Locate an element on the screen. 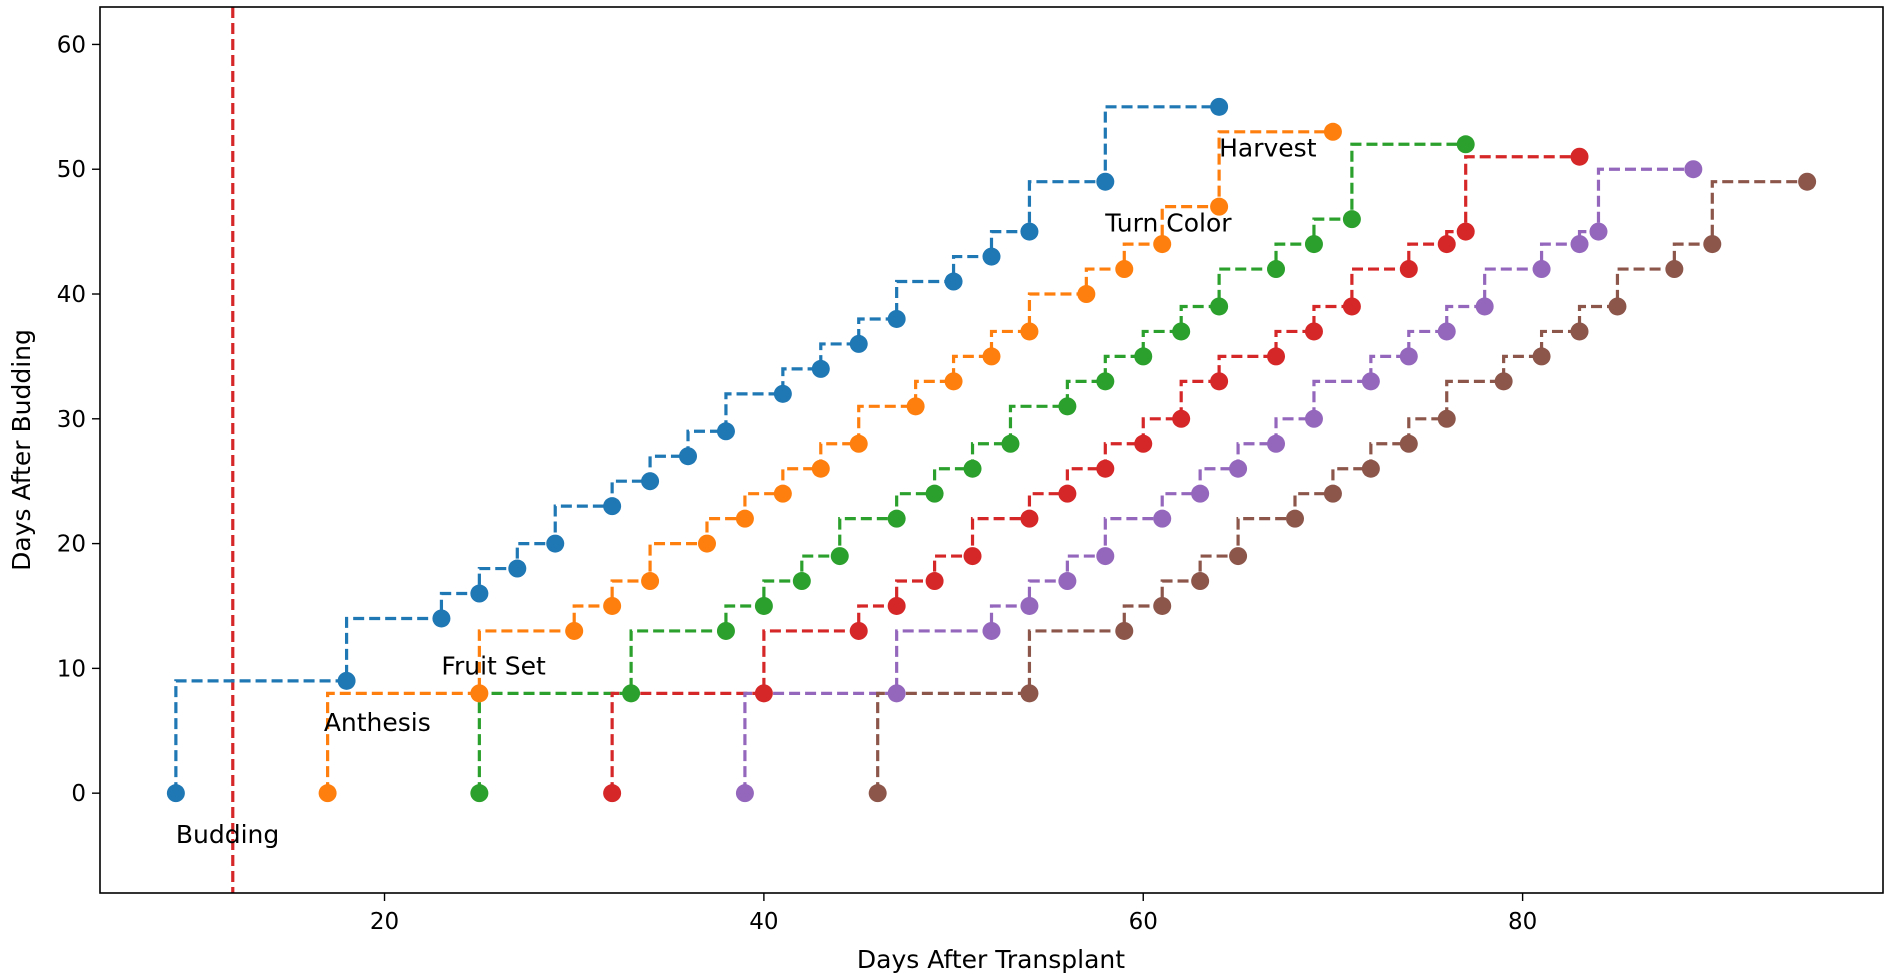  x-tick-label: 80 is located at coordinates (1522, 922).